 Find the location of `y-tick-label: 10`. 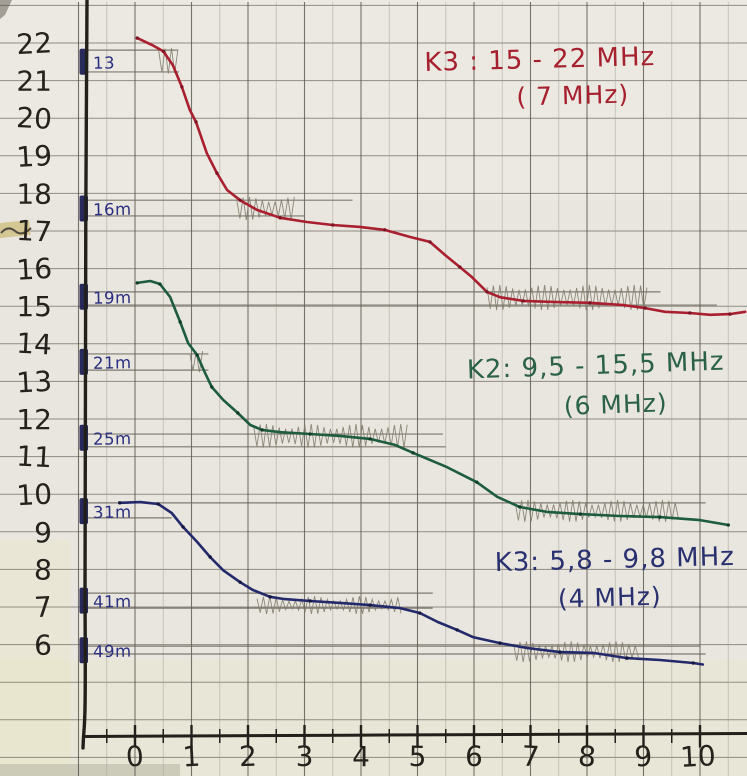

y-tick-label: 10 is located at coordinates (34, 494).